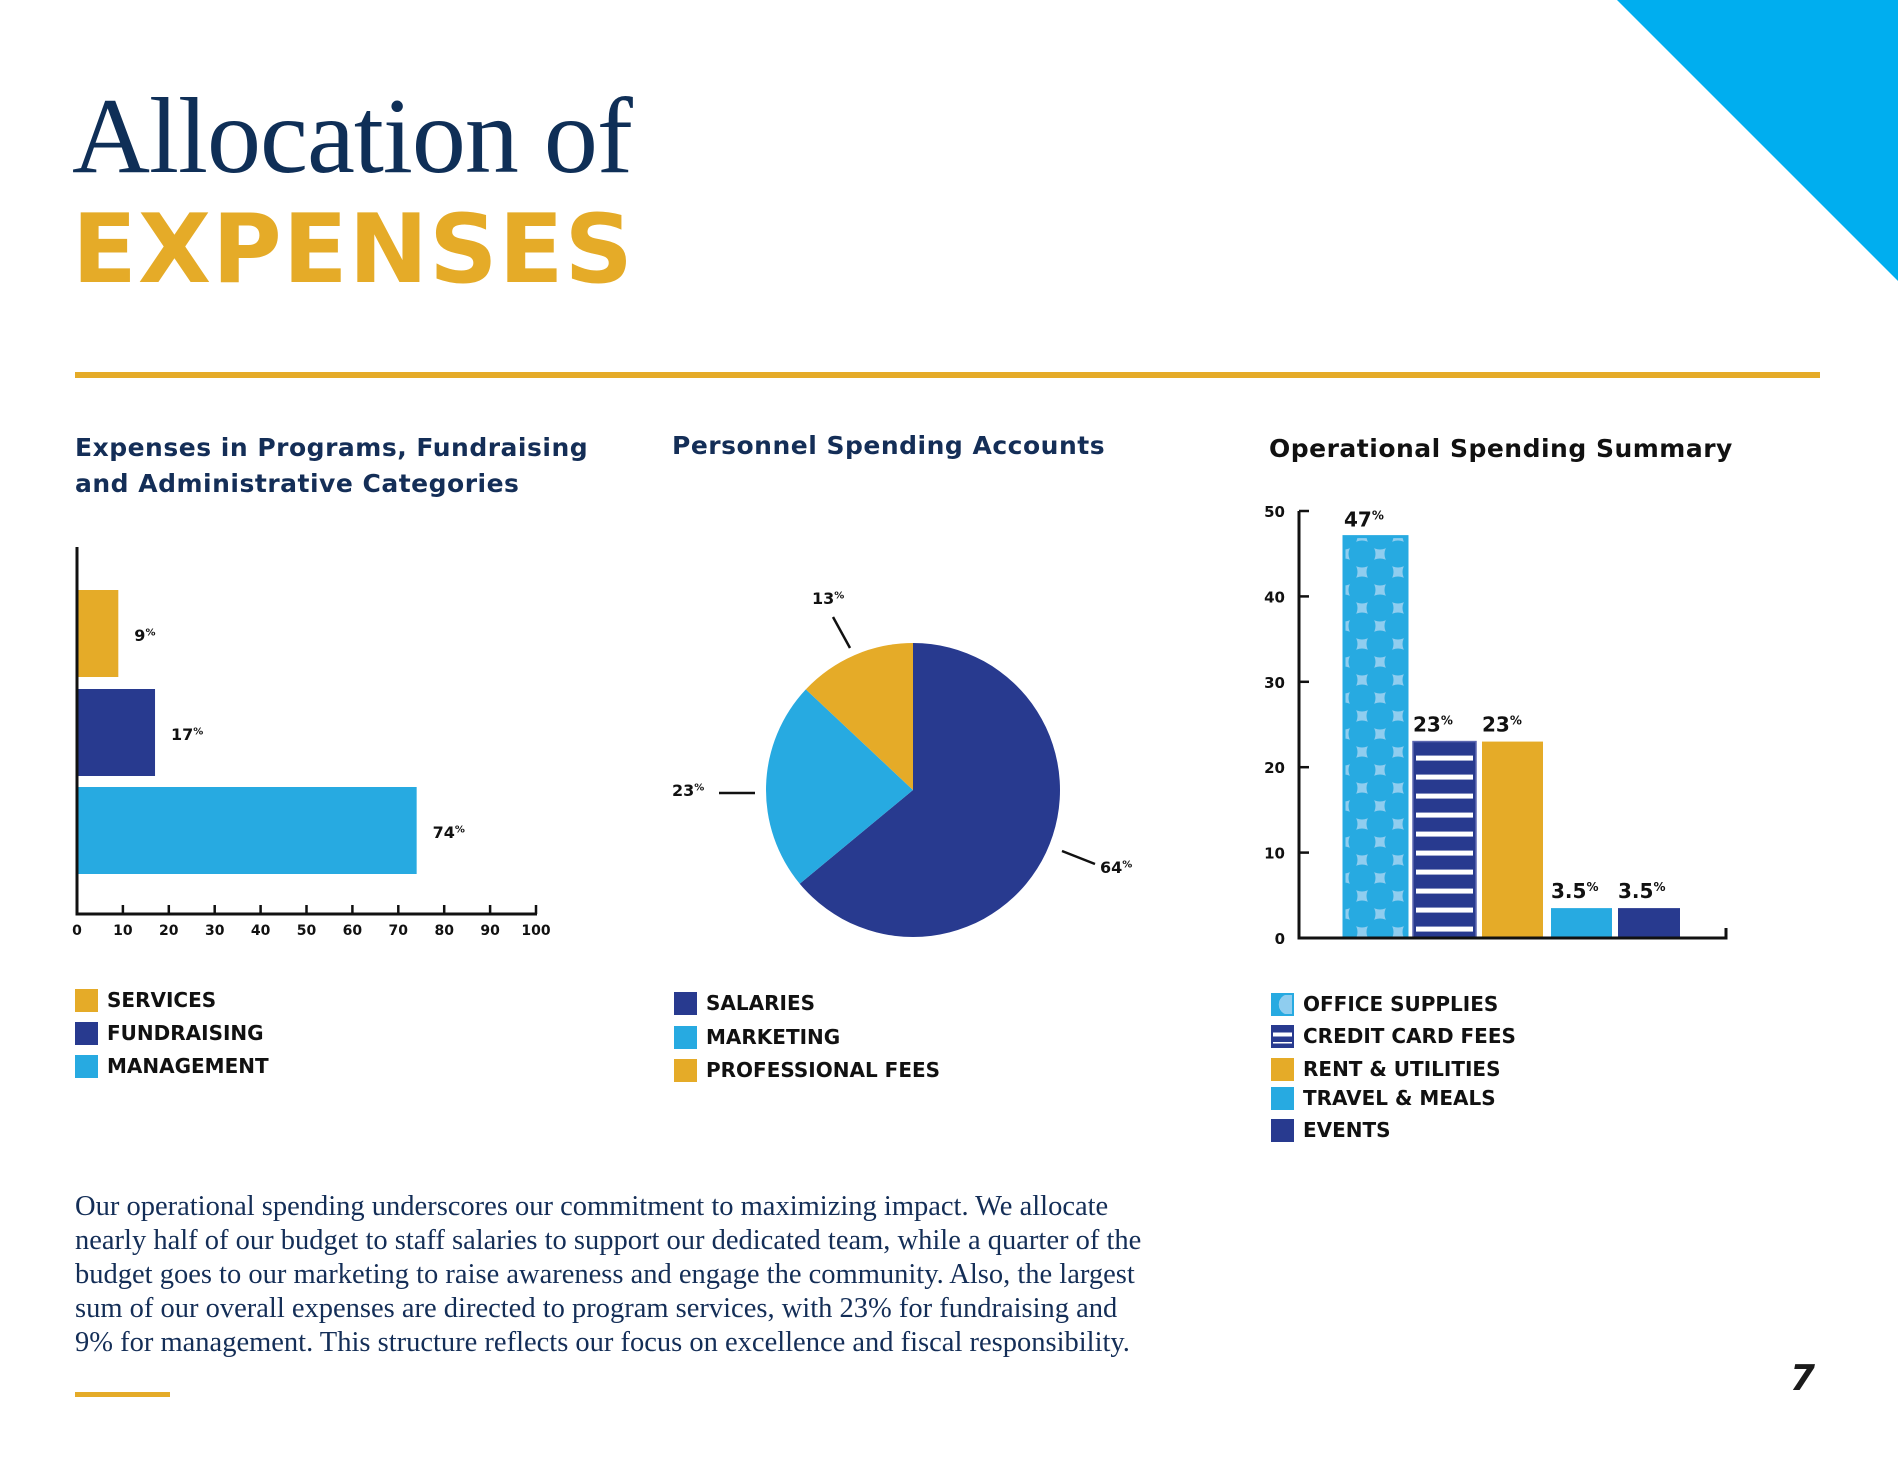 Image resolution: width=1898 pixels, height=1484 pixels. Describe the element at coordinates (187, 734) in the screenshot. I see `bar-data-label: 17%` at that location.